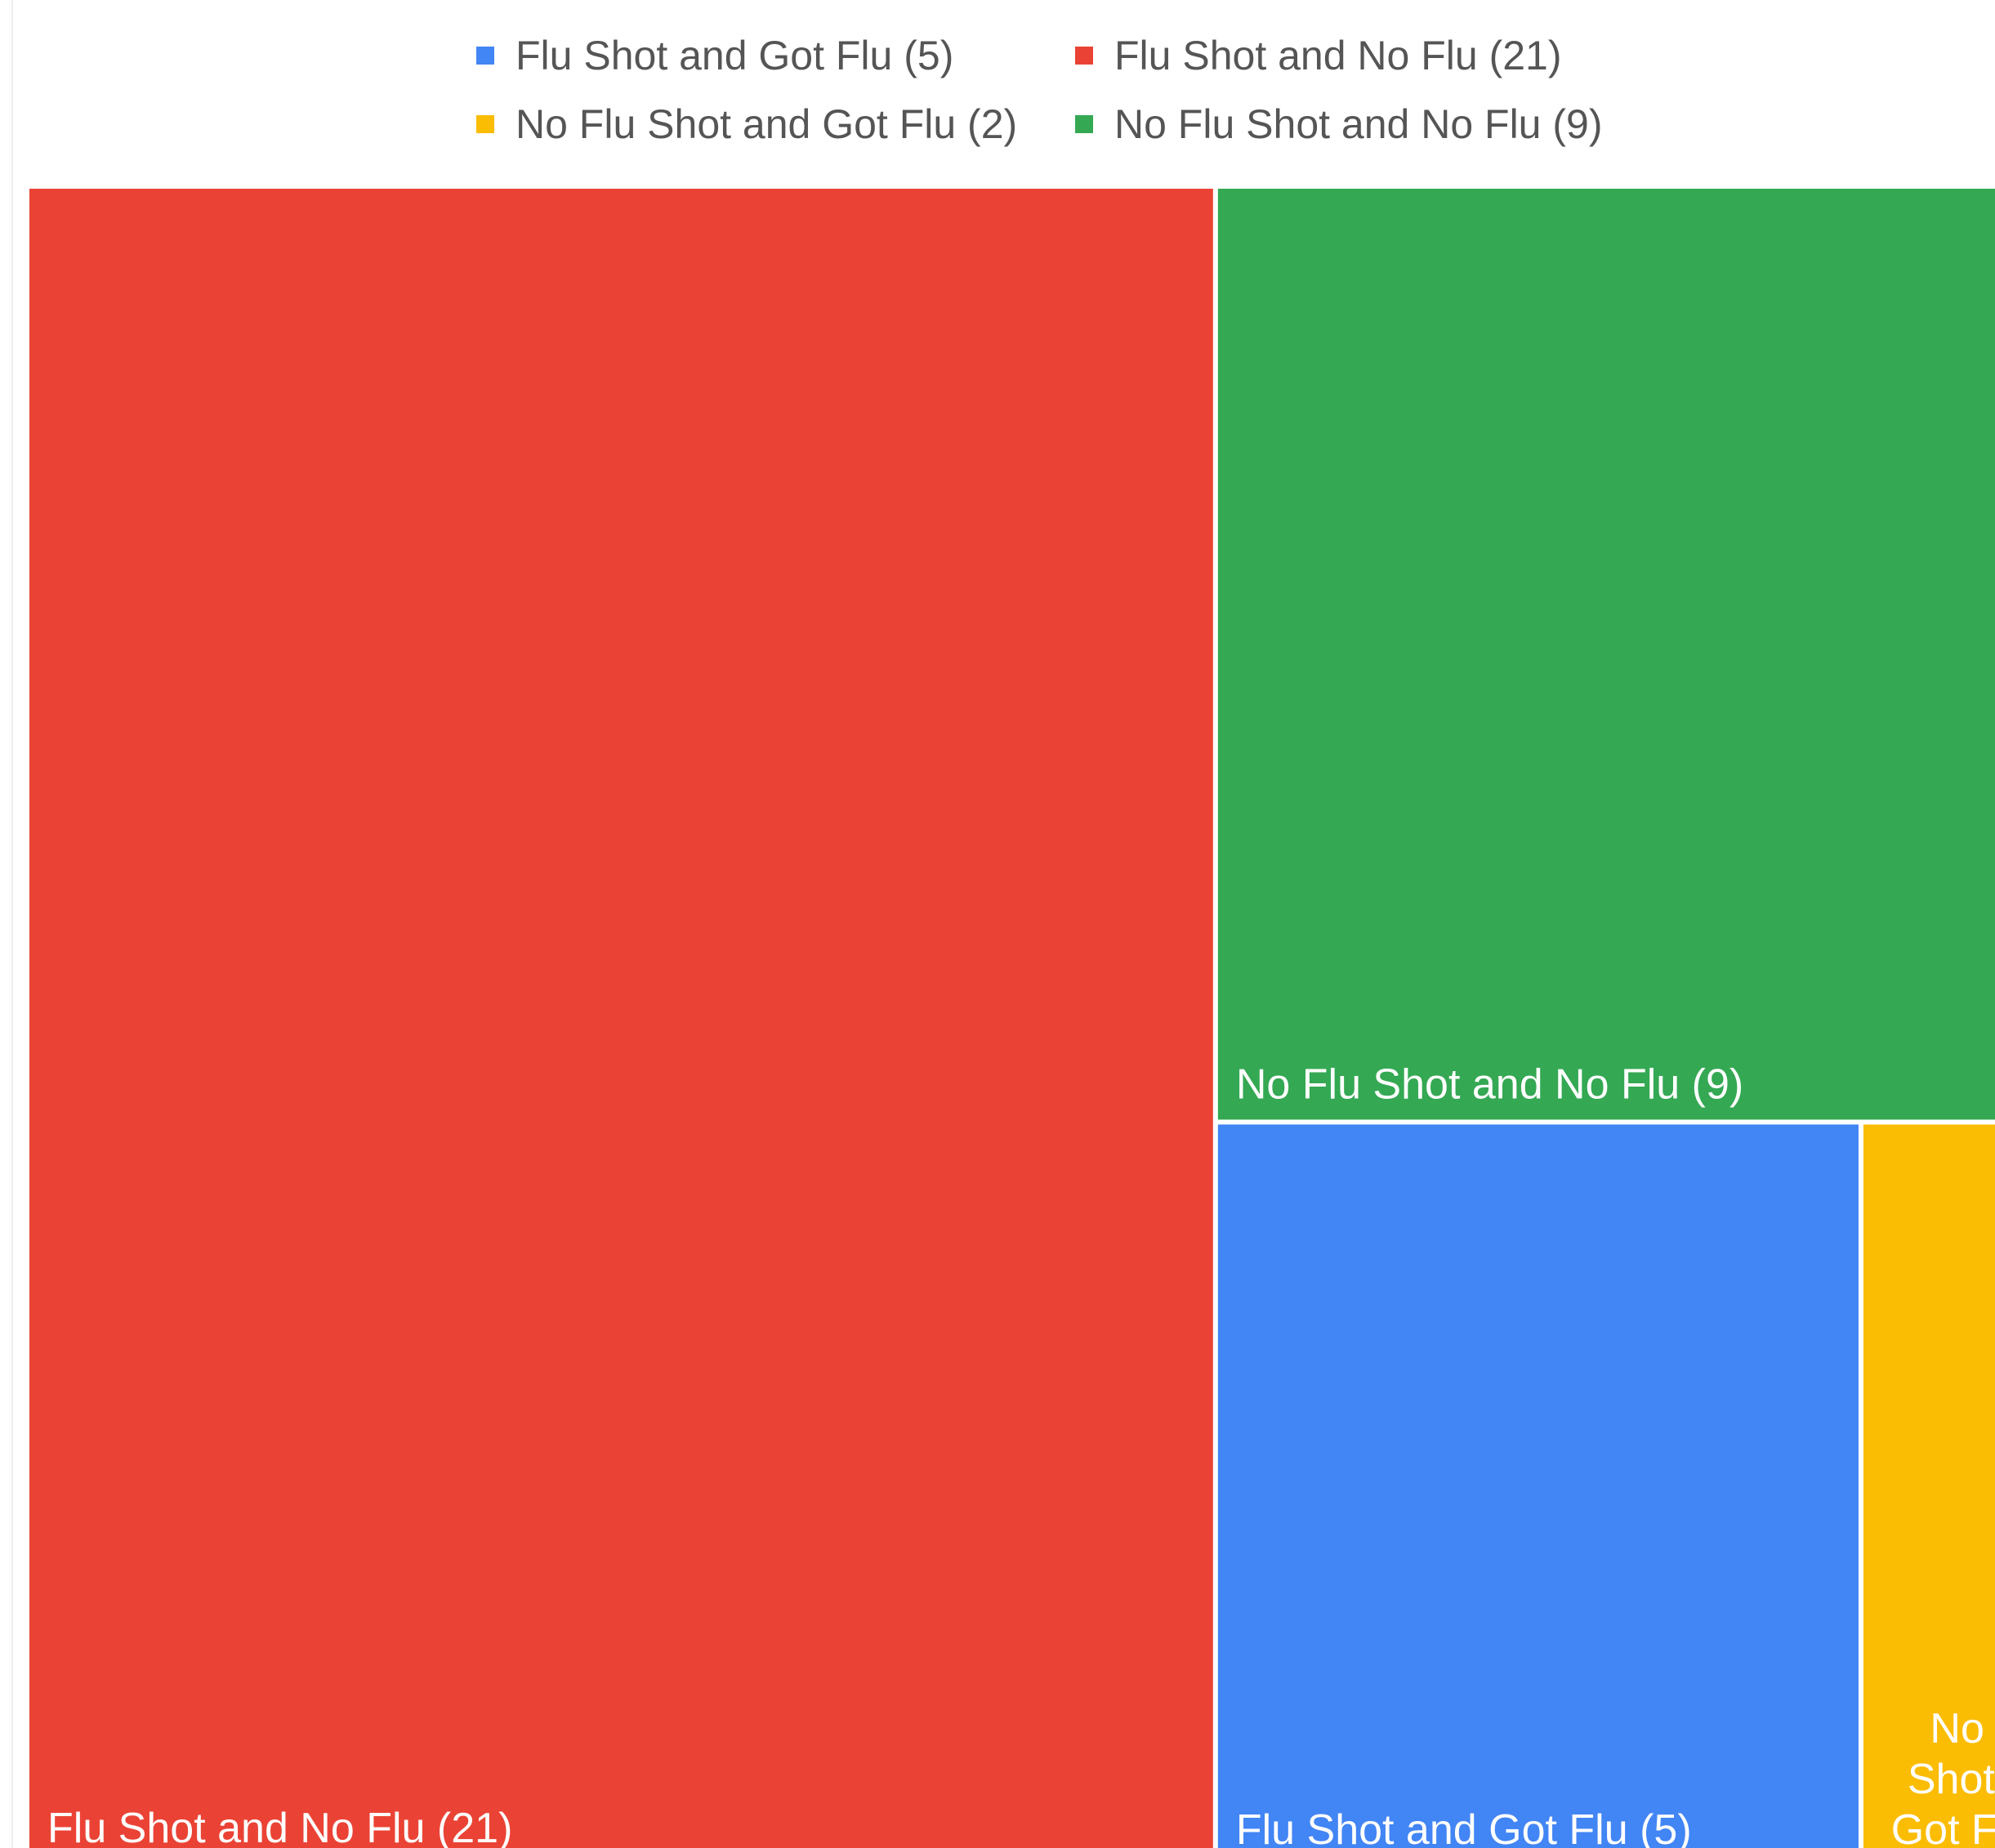 This screenshot has height=1848, width=1995. What do you see at coordinates (1929, 1486) in the screenshot?
I see `tile-no-flu-shot-got-flu` at bounding box center [1929, 1486].